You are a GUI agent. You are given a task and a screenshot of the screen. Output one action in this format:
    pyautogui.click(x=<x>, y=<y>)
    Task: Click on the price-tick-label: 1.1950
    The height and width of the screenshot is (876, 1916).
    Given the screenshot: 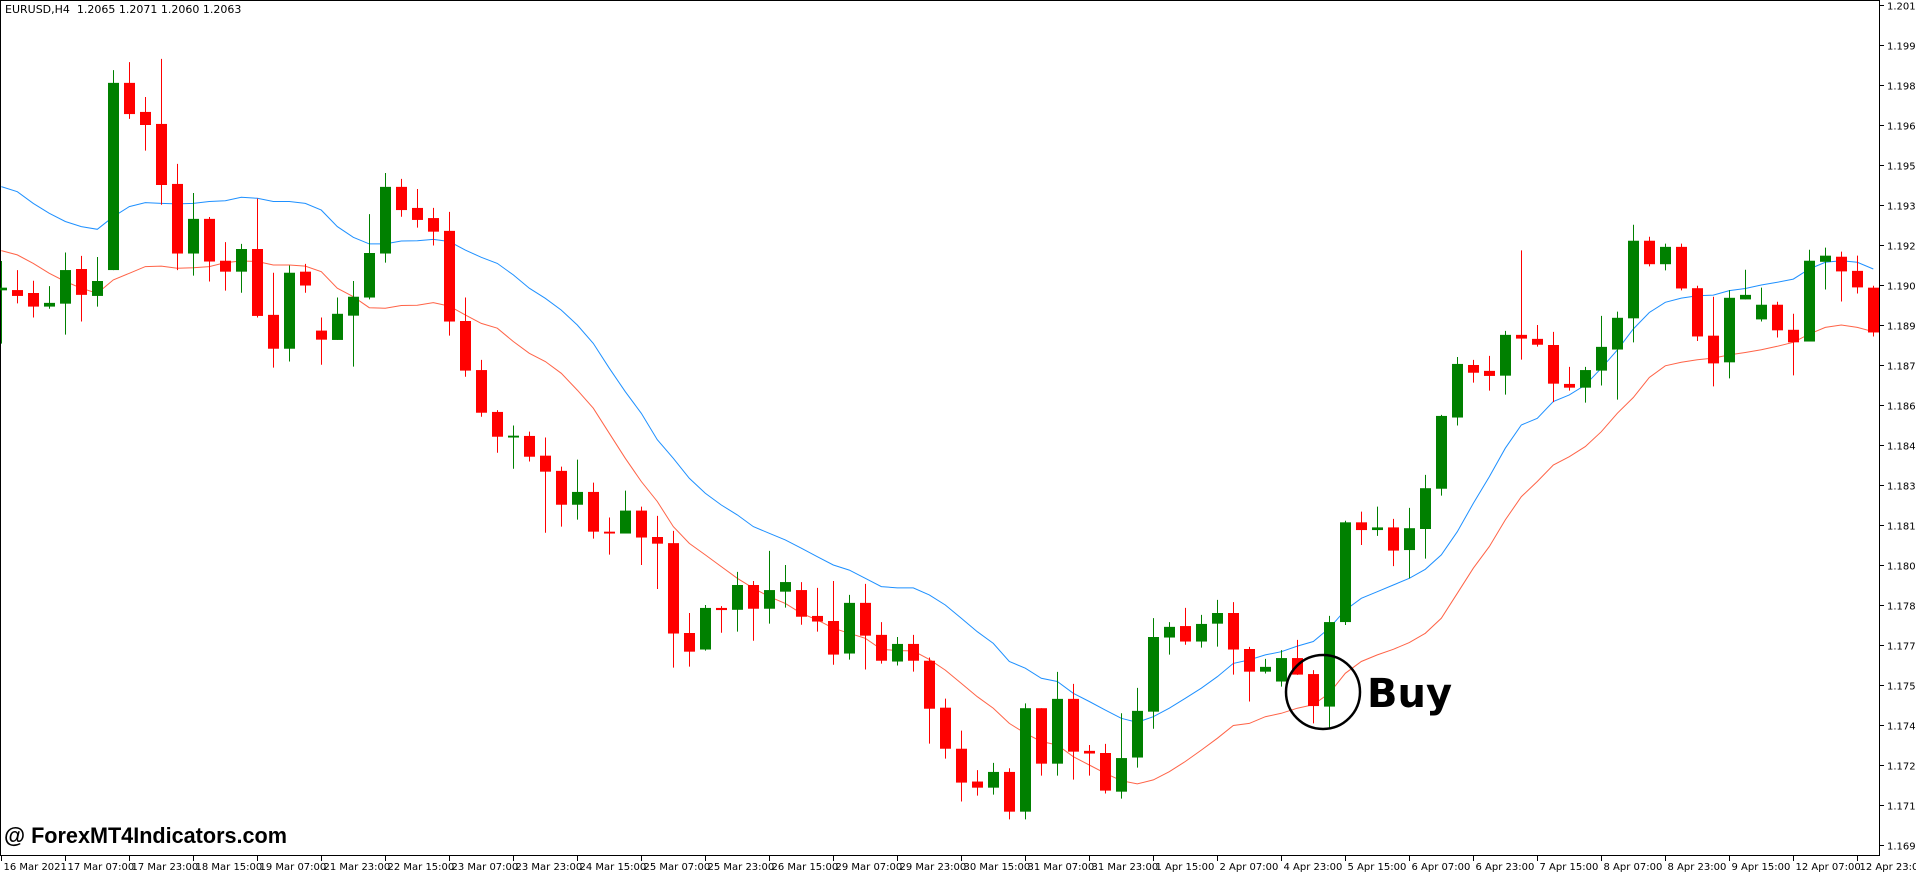 What is the action you would take?
    pyautogui.click(x=1901, y=167)
    